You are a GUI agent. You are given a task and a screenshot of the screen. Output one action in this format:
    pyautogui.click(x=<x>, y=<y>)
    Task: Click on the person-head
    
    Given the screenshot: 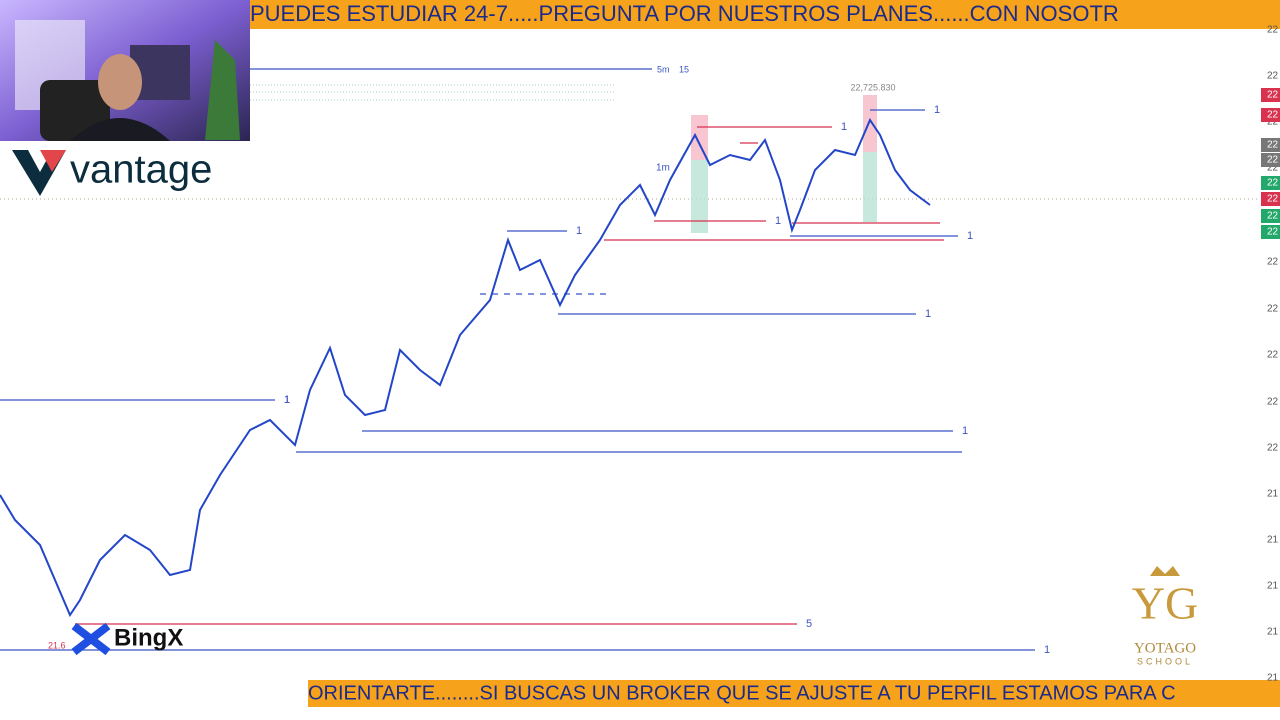 What is the action you would take?
    pyautogui.click(x=120, y=82)
    